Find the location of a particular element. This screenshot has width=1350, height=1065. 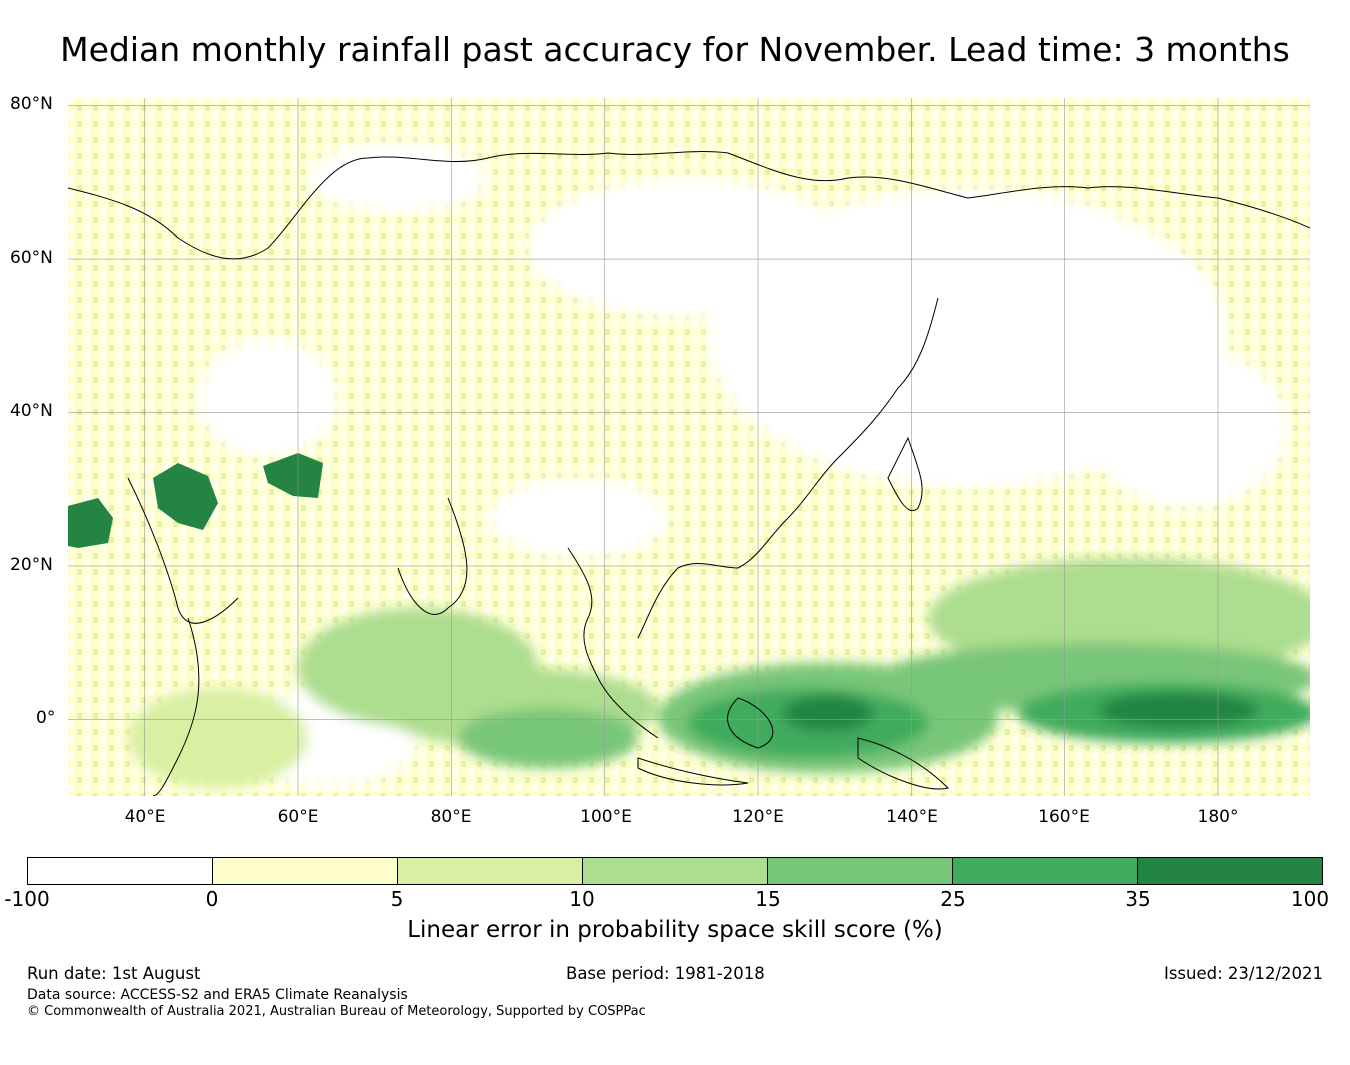

colorbar-tick-0: 0 is located at coordinates (212, 899).